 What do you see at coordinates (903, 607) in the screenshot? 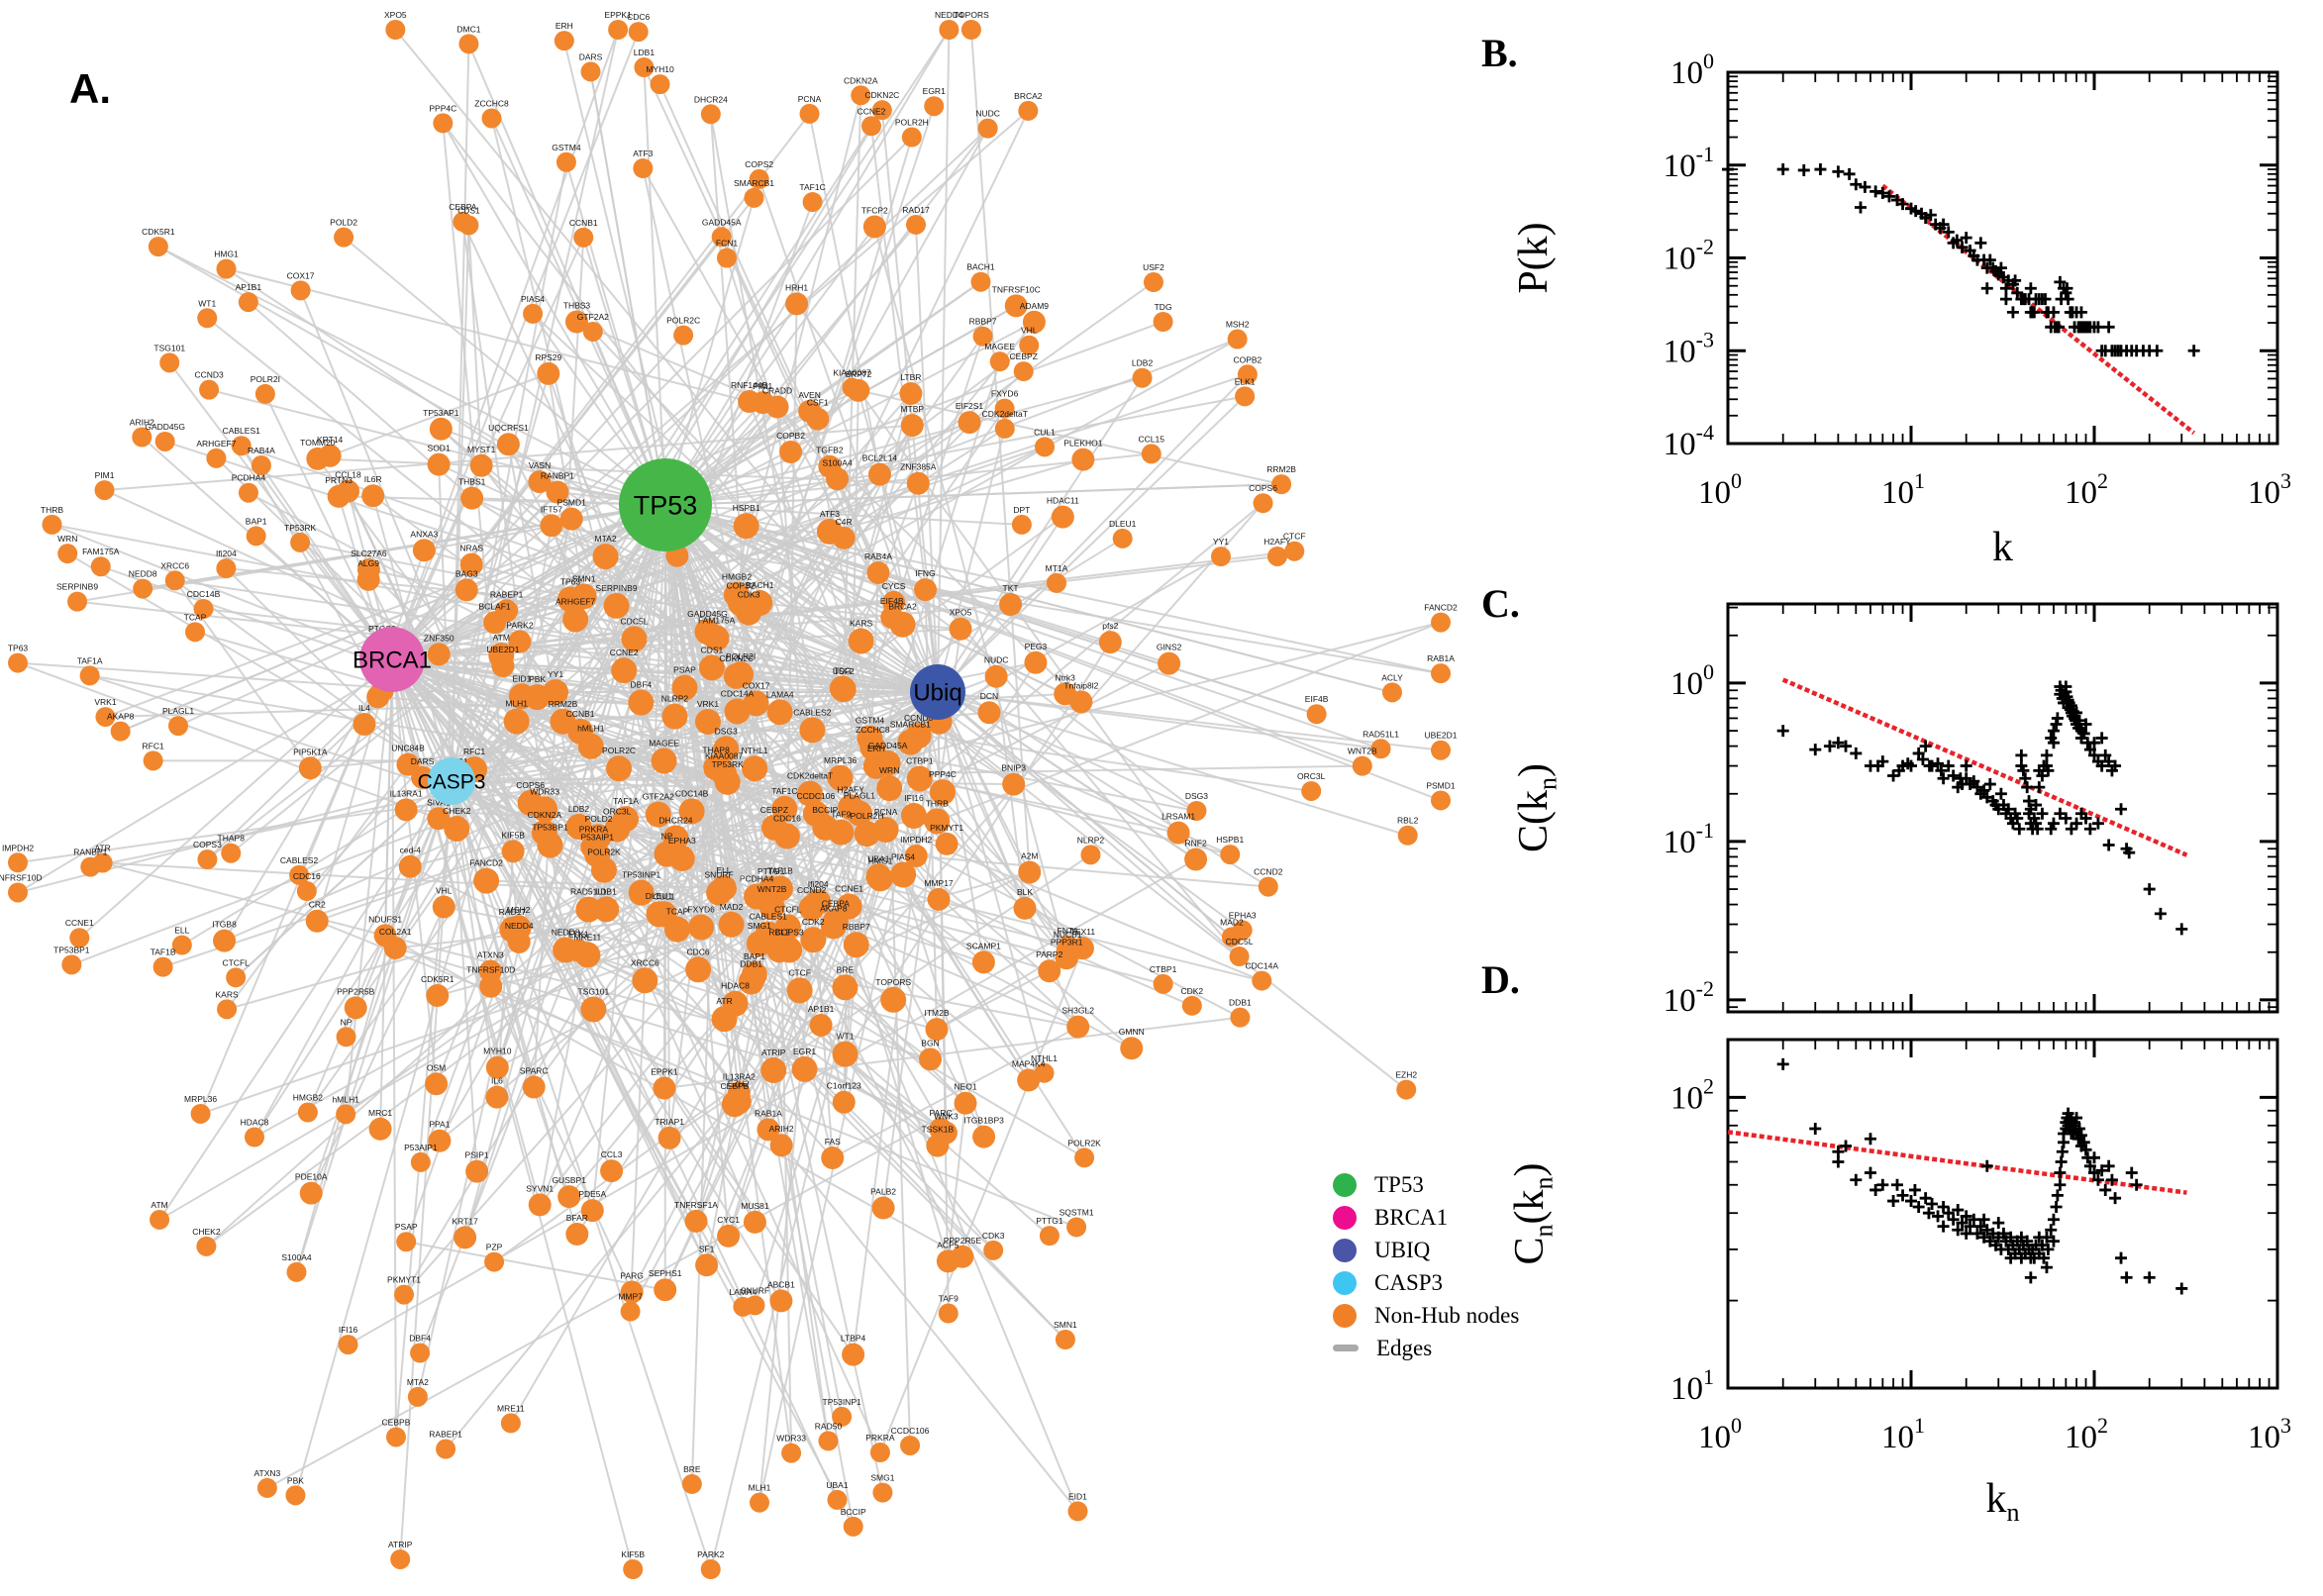
I see `network-node-label: BRCA2` at bounding box center [903, 607].